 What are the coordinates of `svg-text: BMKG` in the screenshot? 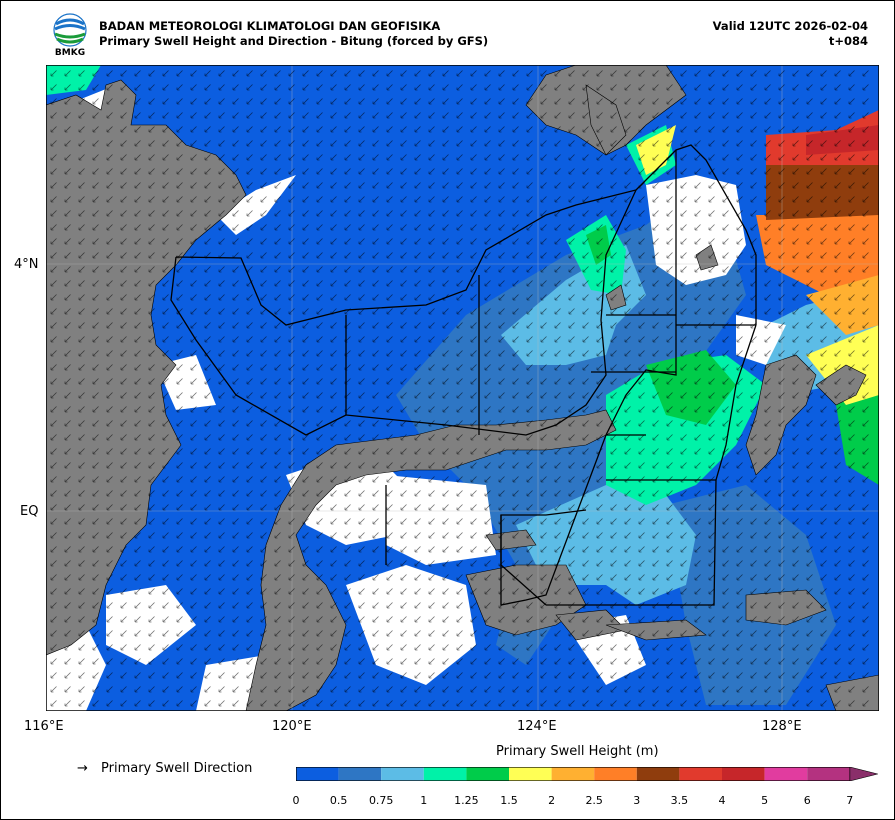 It's located at (70, 52).